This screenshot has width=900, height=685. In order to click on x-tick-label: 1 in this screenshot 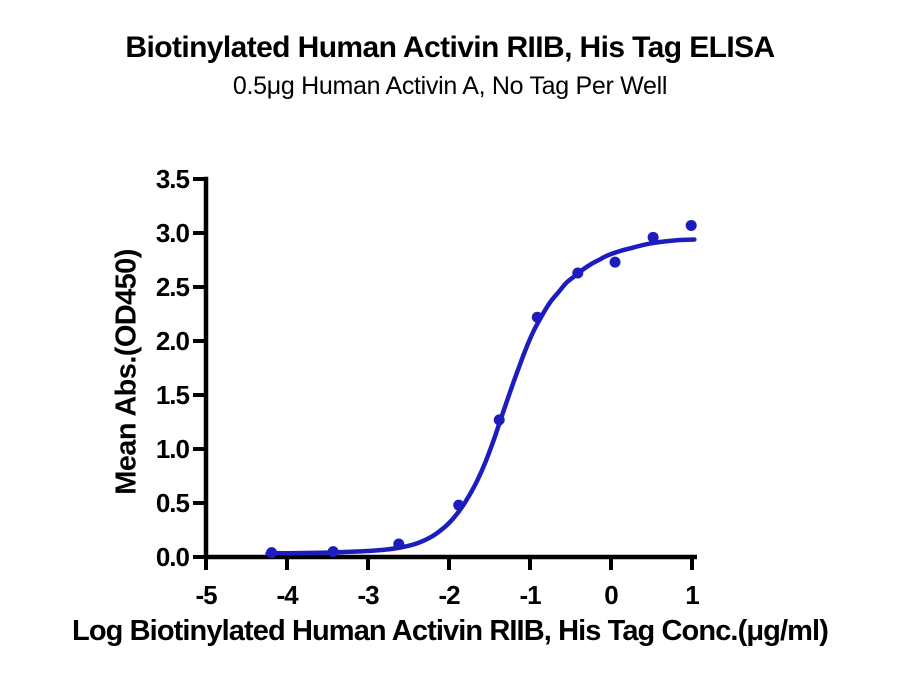, I will do `click(692, 595)`.